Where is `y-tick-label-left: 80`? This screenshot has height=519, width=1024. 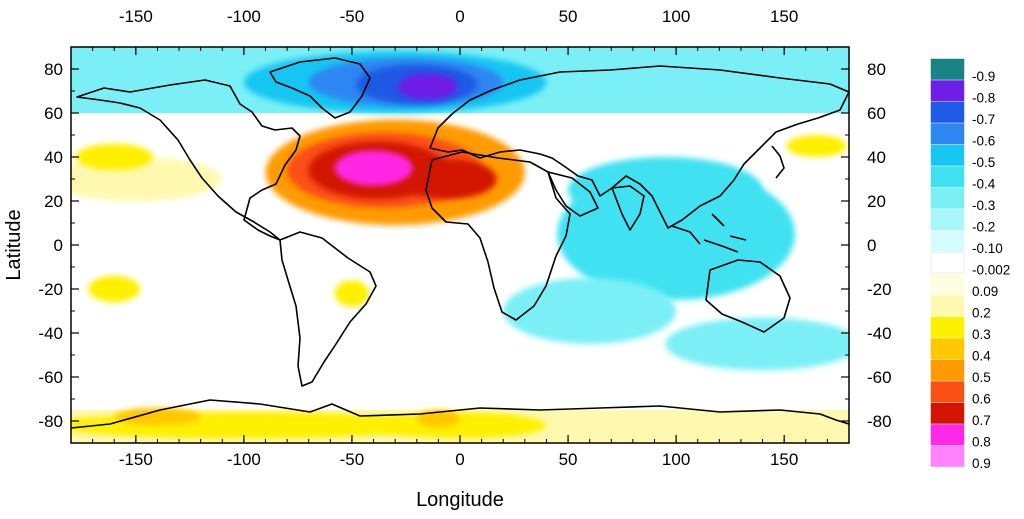
y-tick-label-left: 80 is located at coordinates (53, 69).